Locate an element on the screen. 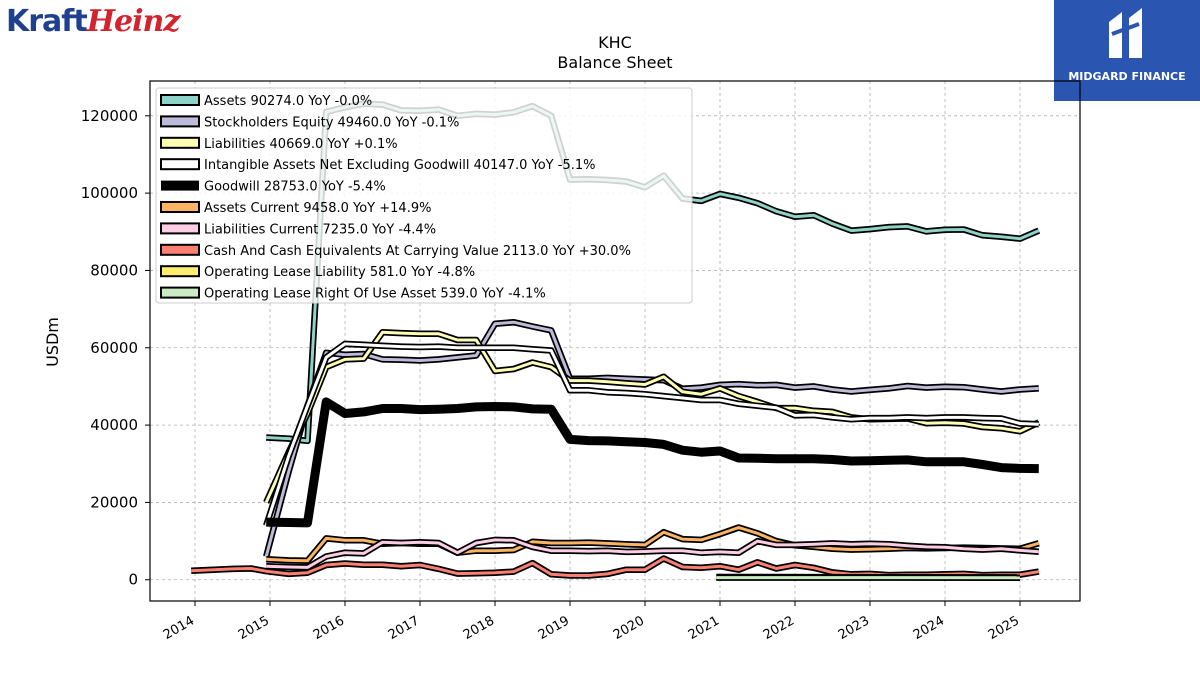 The image size is (1200, 675). legend-entry: Goodwill 28753.0 YoY -5.4% is located at coordinates (295, 187).